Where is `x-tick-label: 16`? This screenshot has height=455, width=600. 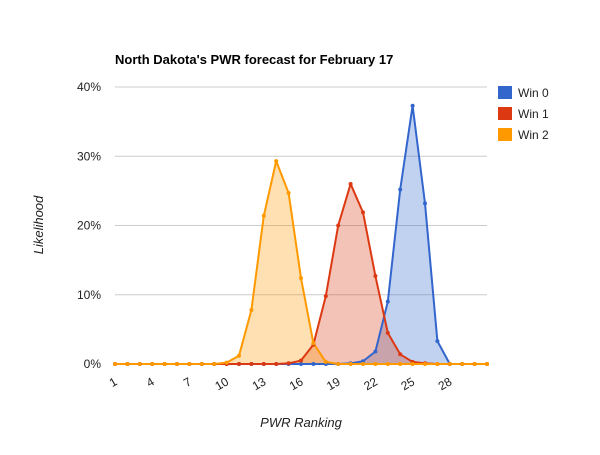 x-tick-label: 16 is located at coordinates (296, 383).